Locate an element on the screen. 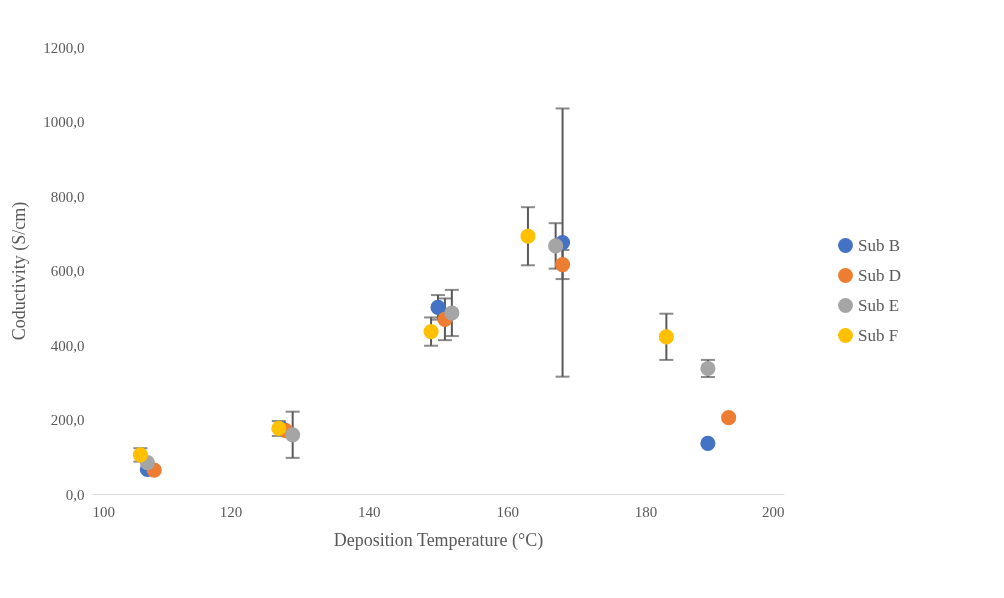  x-tick-label: 120 is located at coordinates (231, 511).